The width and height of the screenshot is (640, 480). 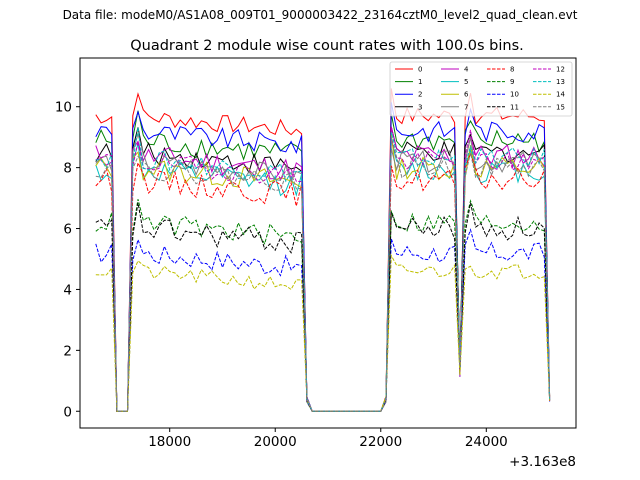 I want to click on y-tick-label: 6, so click(x=67, y=230).